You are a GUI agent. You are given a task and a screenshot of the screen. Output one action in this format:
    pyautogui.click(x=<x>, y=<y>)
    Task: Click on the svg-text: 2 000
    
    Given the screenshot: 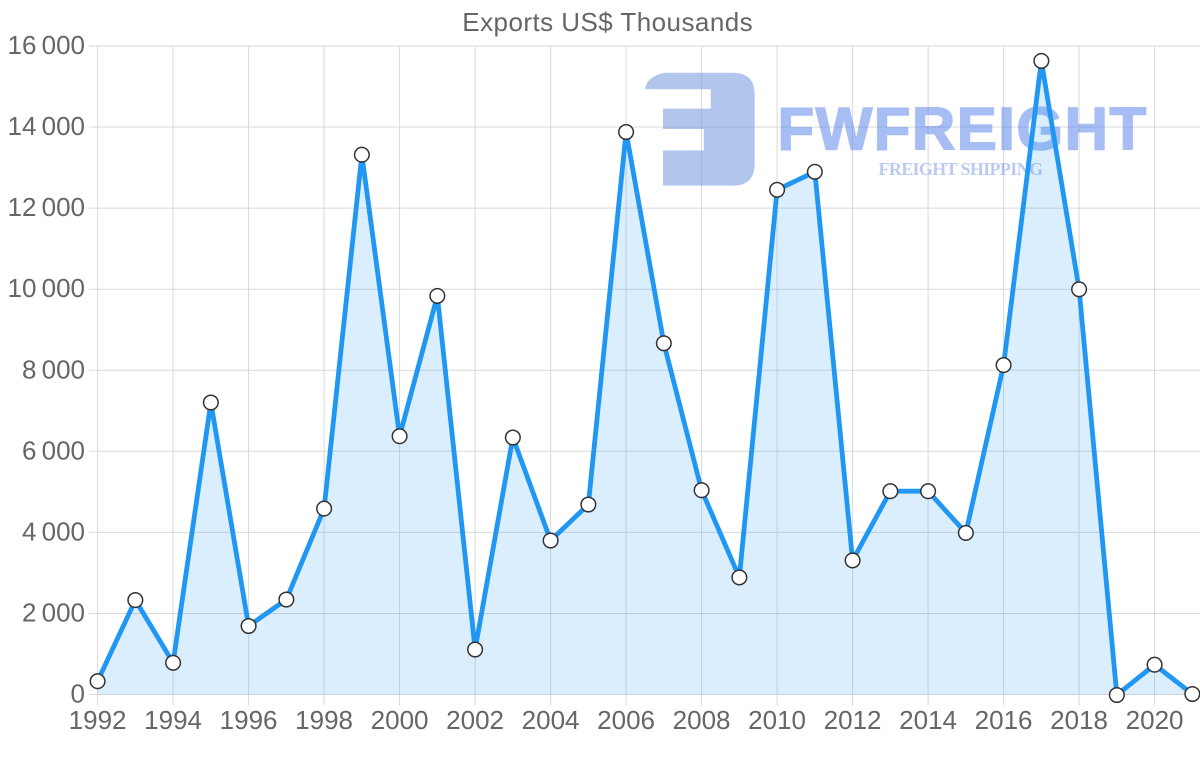 What is the action you would take?
    pyautogui.click(x=53, y=612)
    